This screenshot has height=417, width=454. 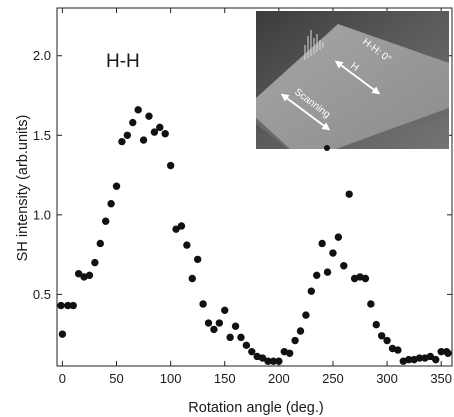 What do you see at coordinates (255, 408) in the screenshot?
I see `x-axis-title: Rotation angle (deg.)` at bounding box center [255, 408].